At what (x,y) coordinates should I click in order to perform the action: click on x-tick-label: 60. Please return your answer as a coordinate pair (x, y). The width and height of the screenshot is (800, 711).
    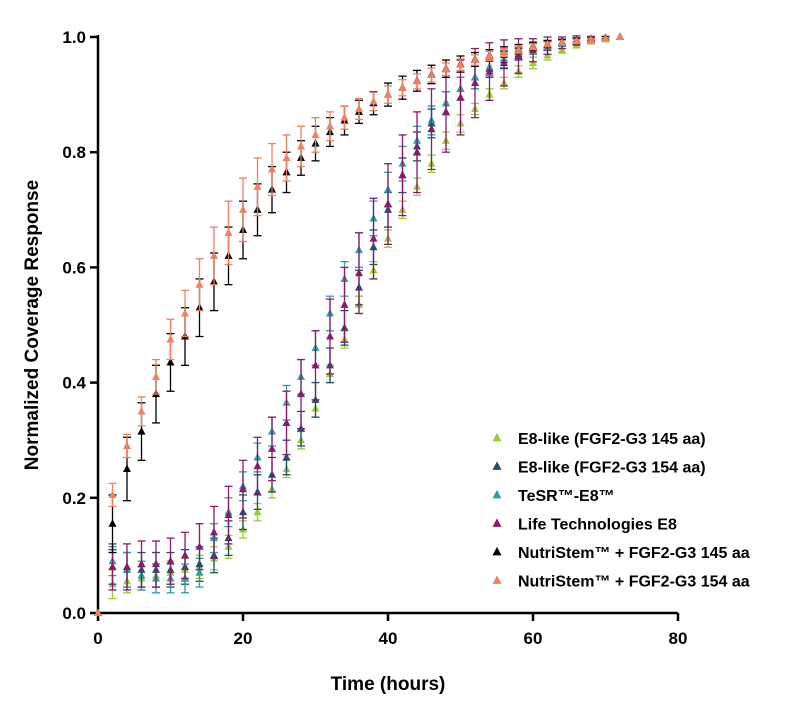
    Looking at the image, I should click on (533, 638).